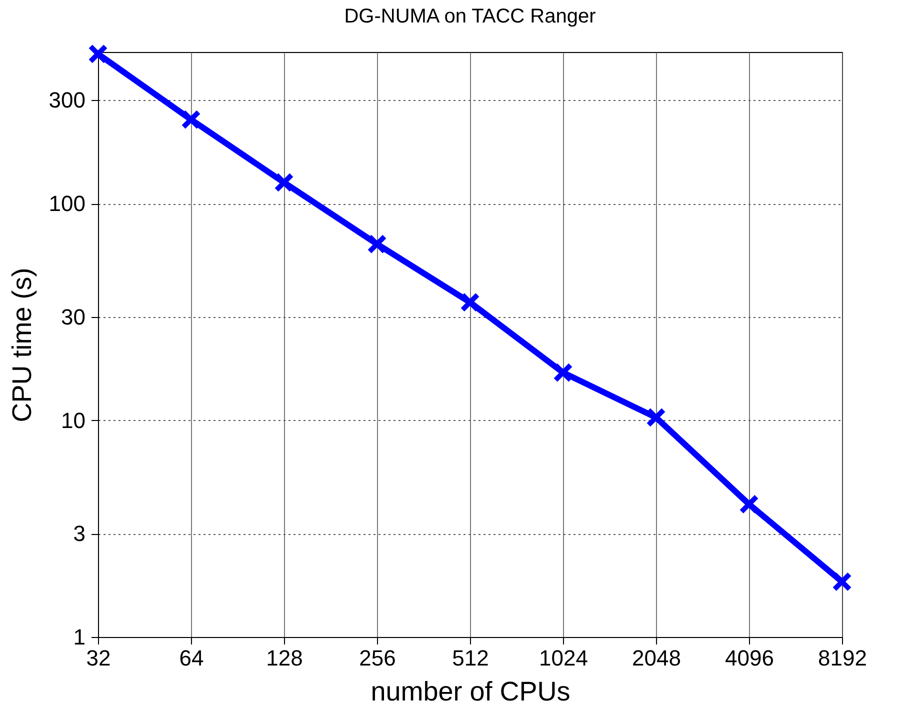 This screenshot has height=714, width=902. Describe the element at coordinates (67, 203) in the screenshot. I see `y-tick-label: 100` at that location.